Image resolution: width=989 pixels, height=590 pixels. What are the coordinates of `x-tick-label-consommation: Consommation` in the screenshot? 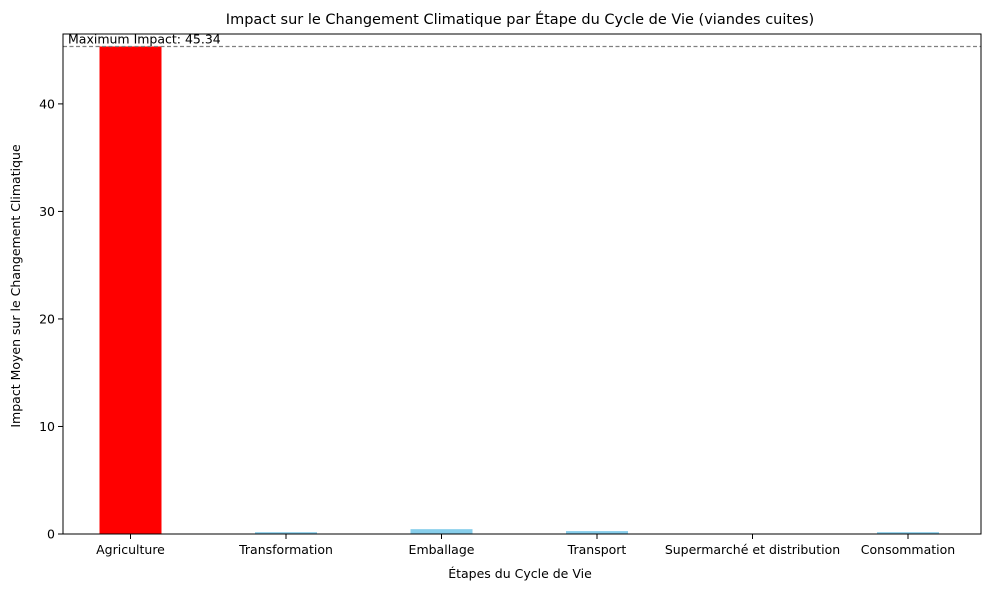 It's located at (908, 549).